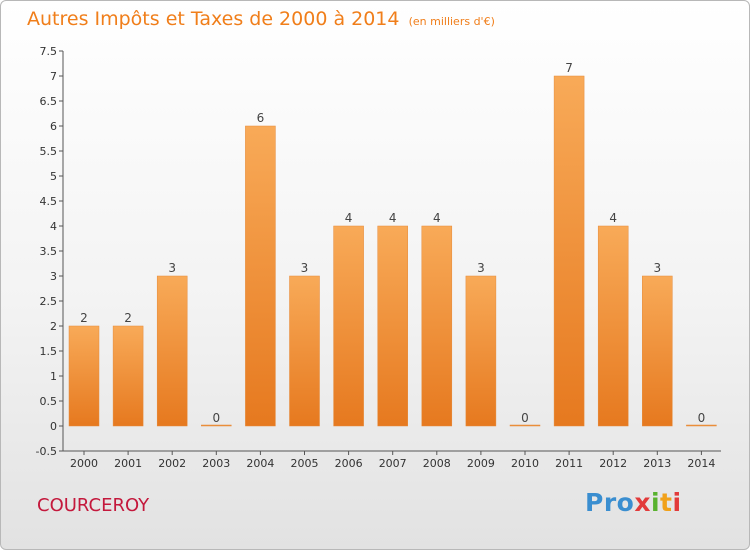 The width and height of the screenshot is (750, 550). Describe the element at coordinates (53, 376) in the screenshot. I see `y-tick-label: 1` at that location.